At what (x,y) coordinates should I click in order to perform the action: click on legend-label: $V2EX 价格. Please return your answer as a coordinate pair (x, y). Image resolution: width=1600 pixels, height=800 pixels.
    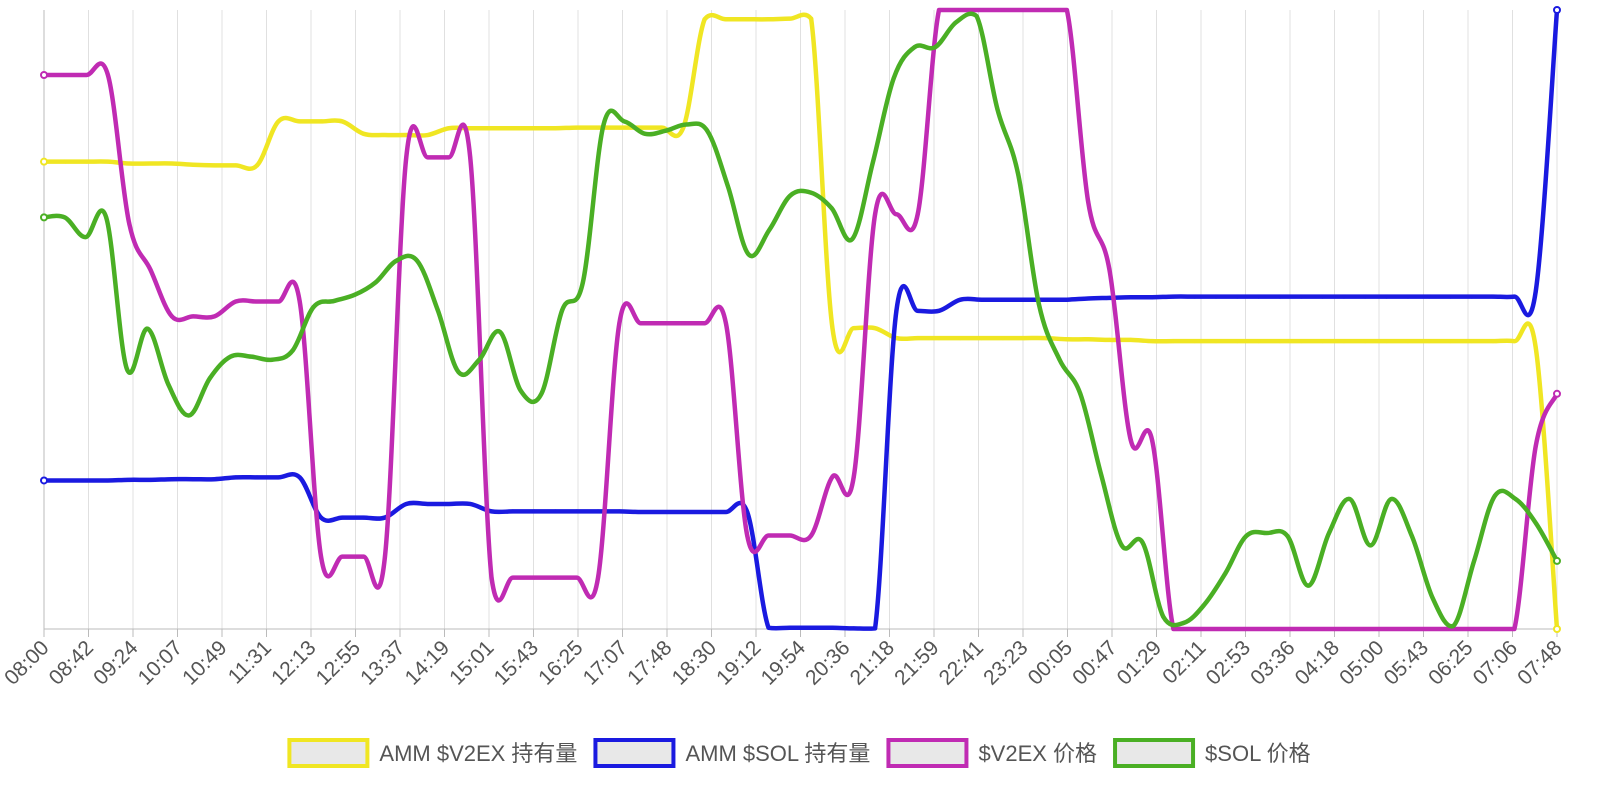
    Looking at the image, I should click on (1037, 753).